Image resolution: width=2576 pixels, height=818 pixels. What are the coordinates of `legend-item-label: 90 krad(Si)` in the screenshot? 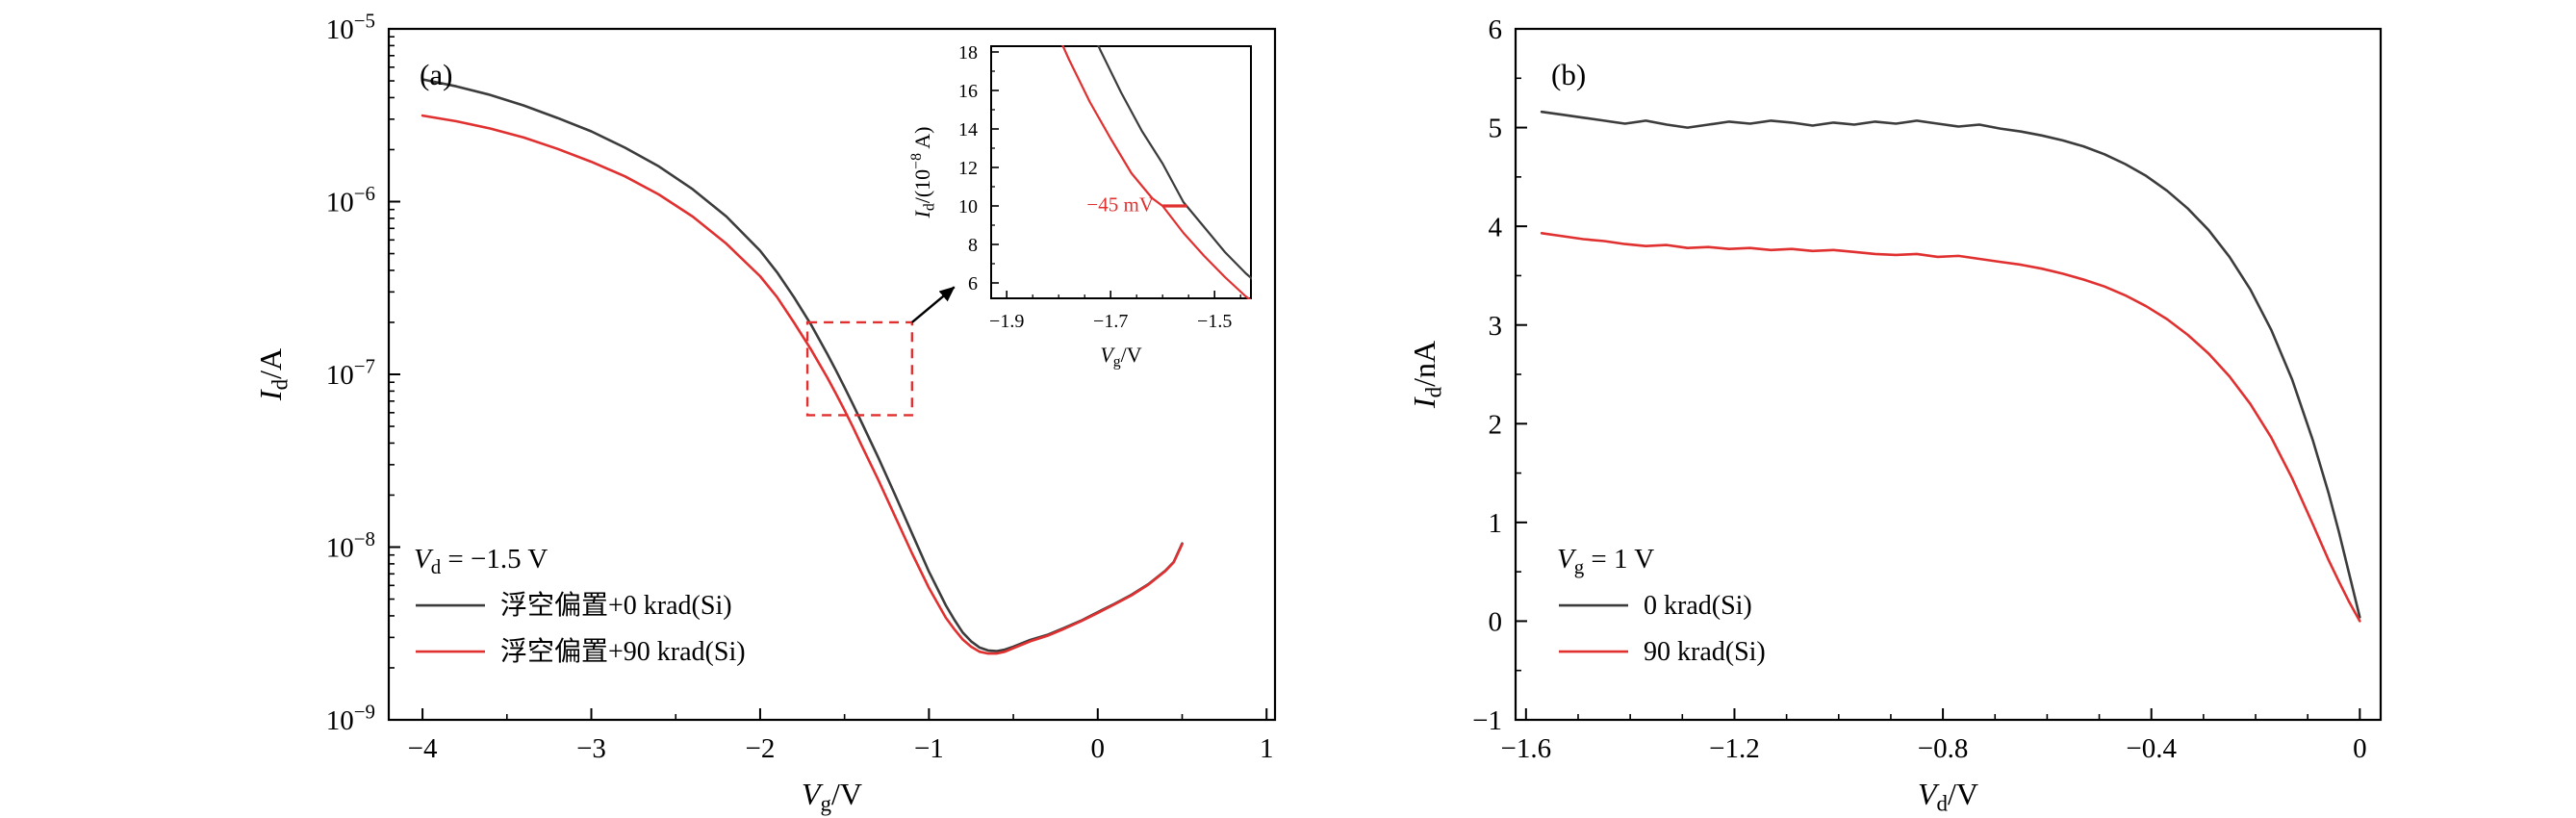 It's located at (1705, 652).